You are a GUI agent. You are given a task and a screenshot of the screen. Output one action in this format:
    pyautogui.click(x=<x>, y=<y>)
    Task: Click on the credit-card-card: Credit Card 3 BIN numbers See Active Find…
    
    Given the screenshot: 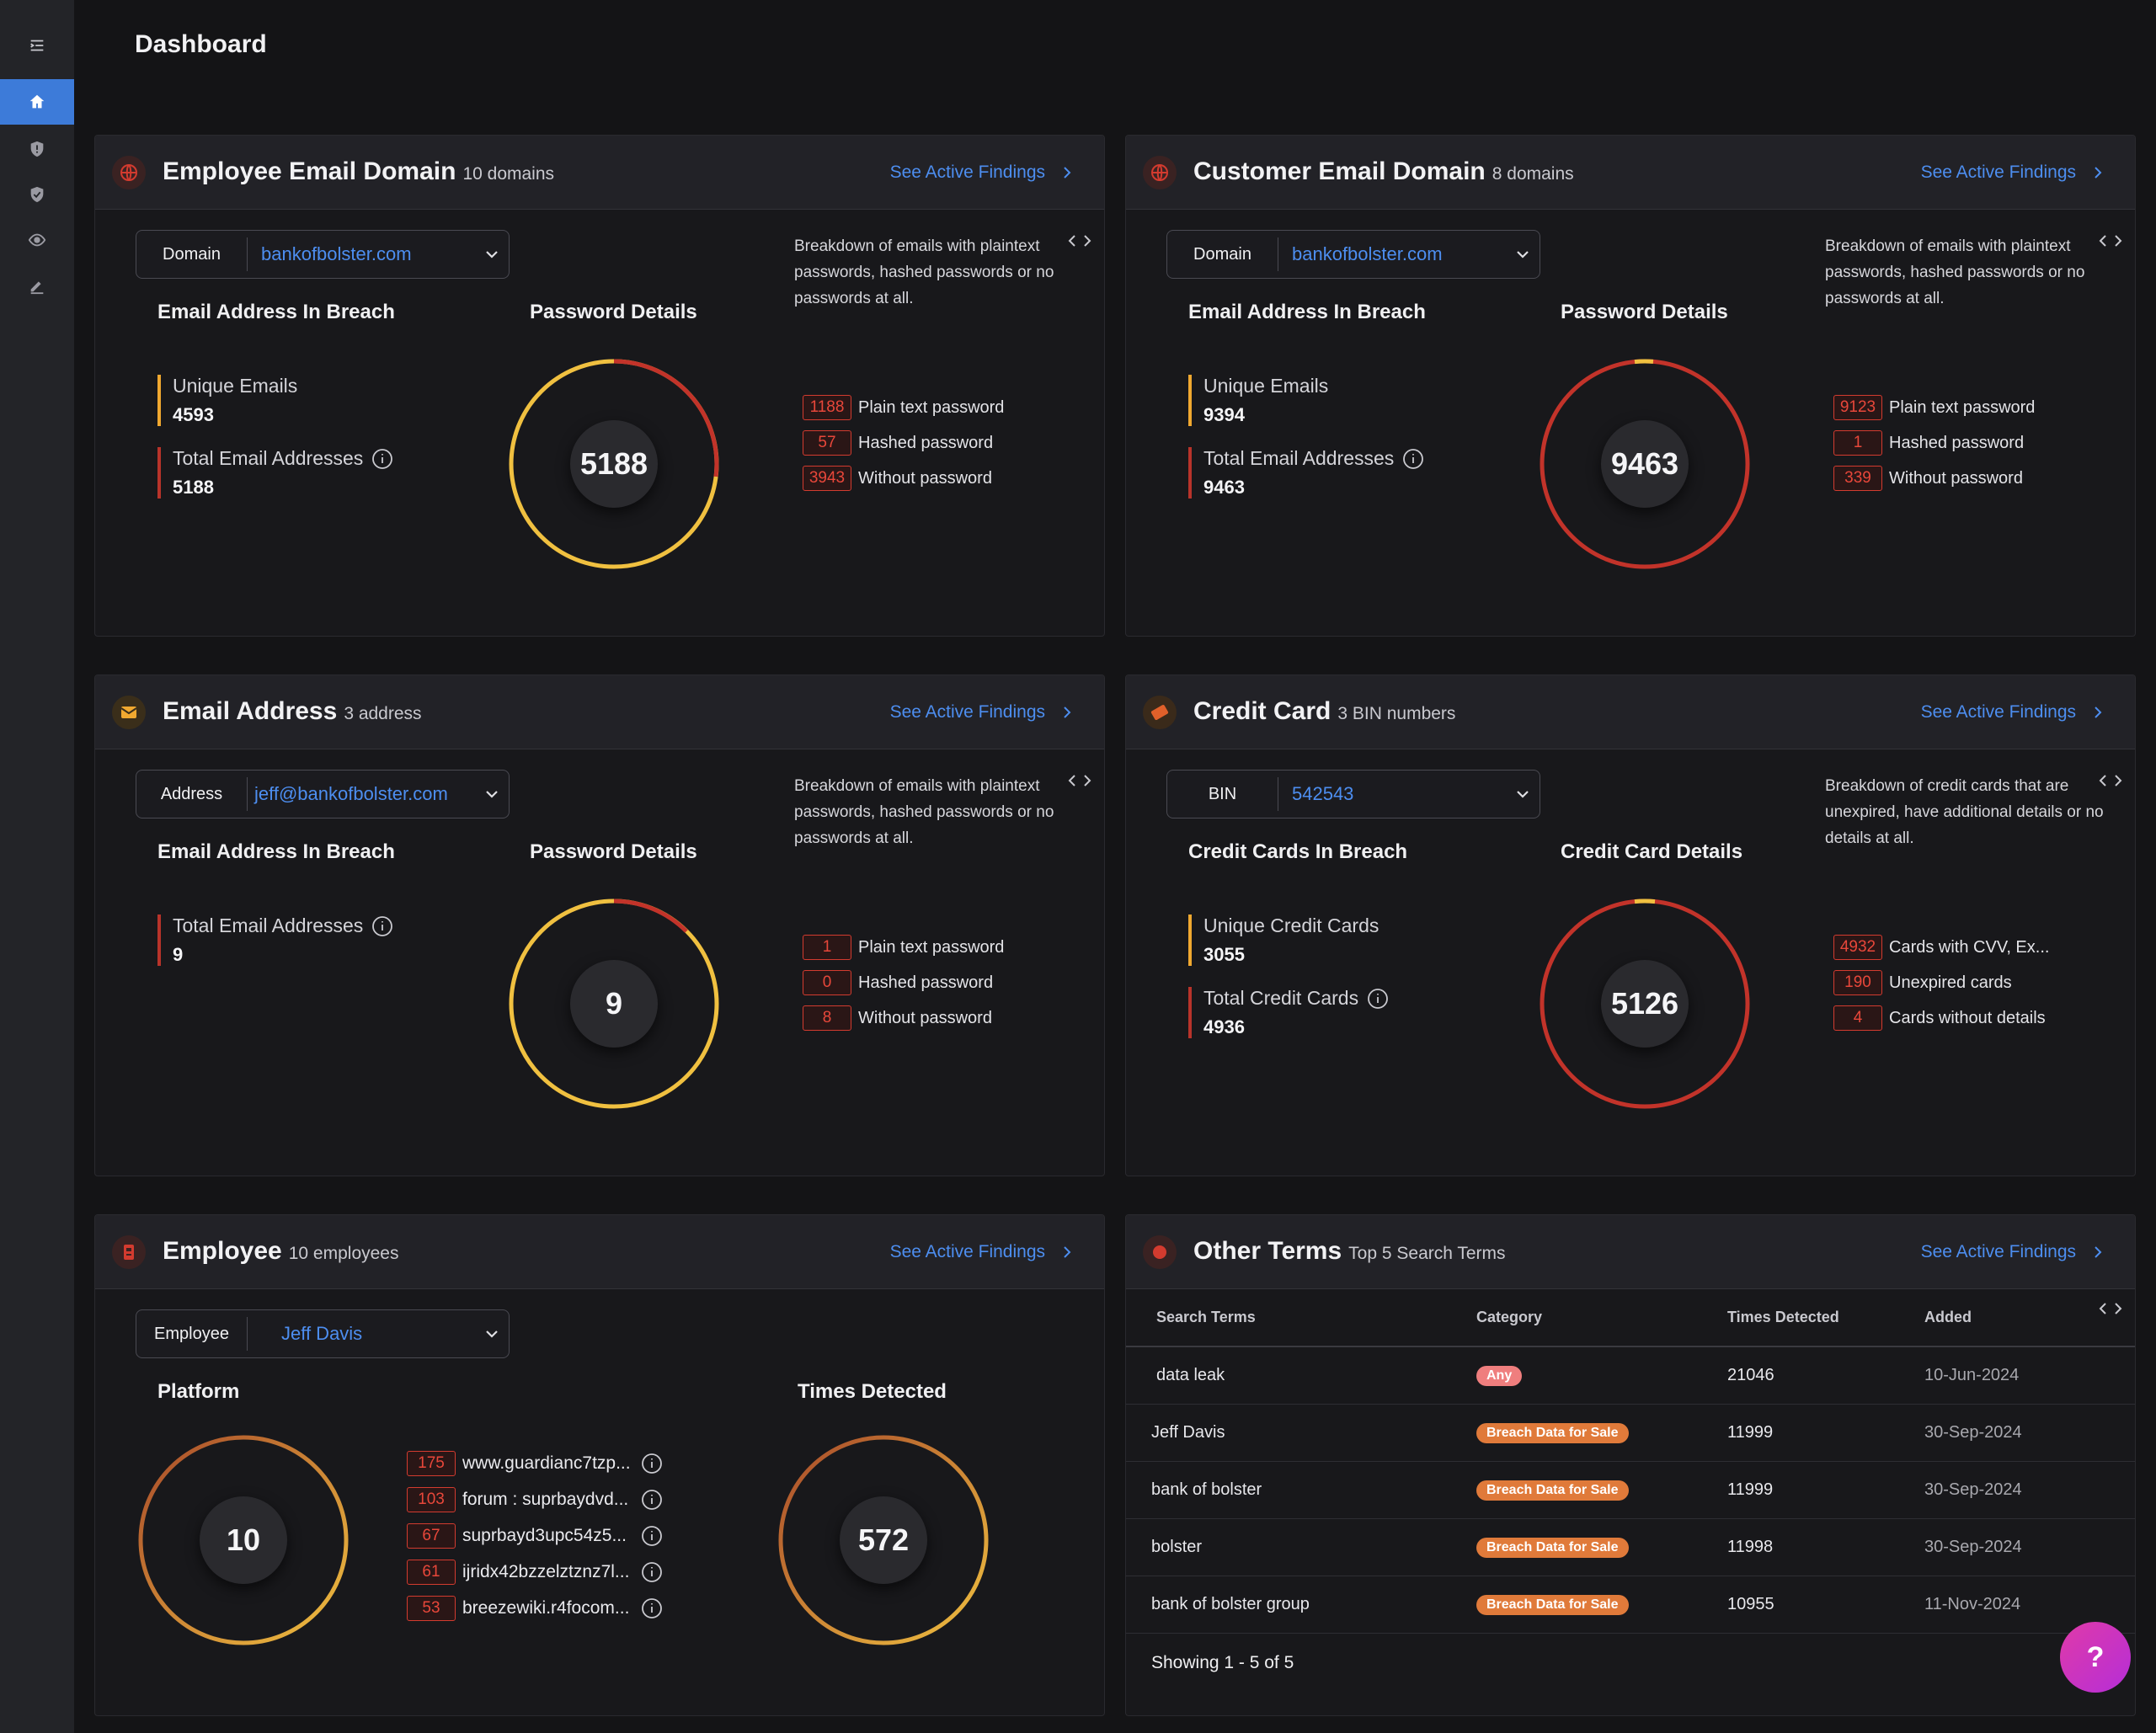 What is the action you would take?
    pyautogui.click(x=1630, y=925)
    